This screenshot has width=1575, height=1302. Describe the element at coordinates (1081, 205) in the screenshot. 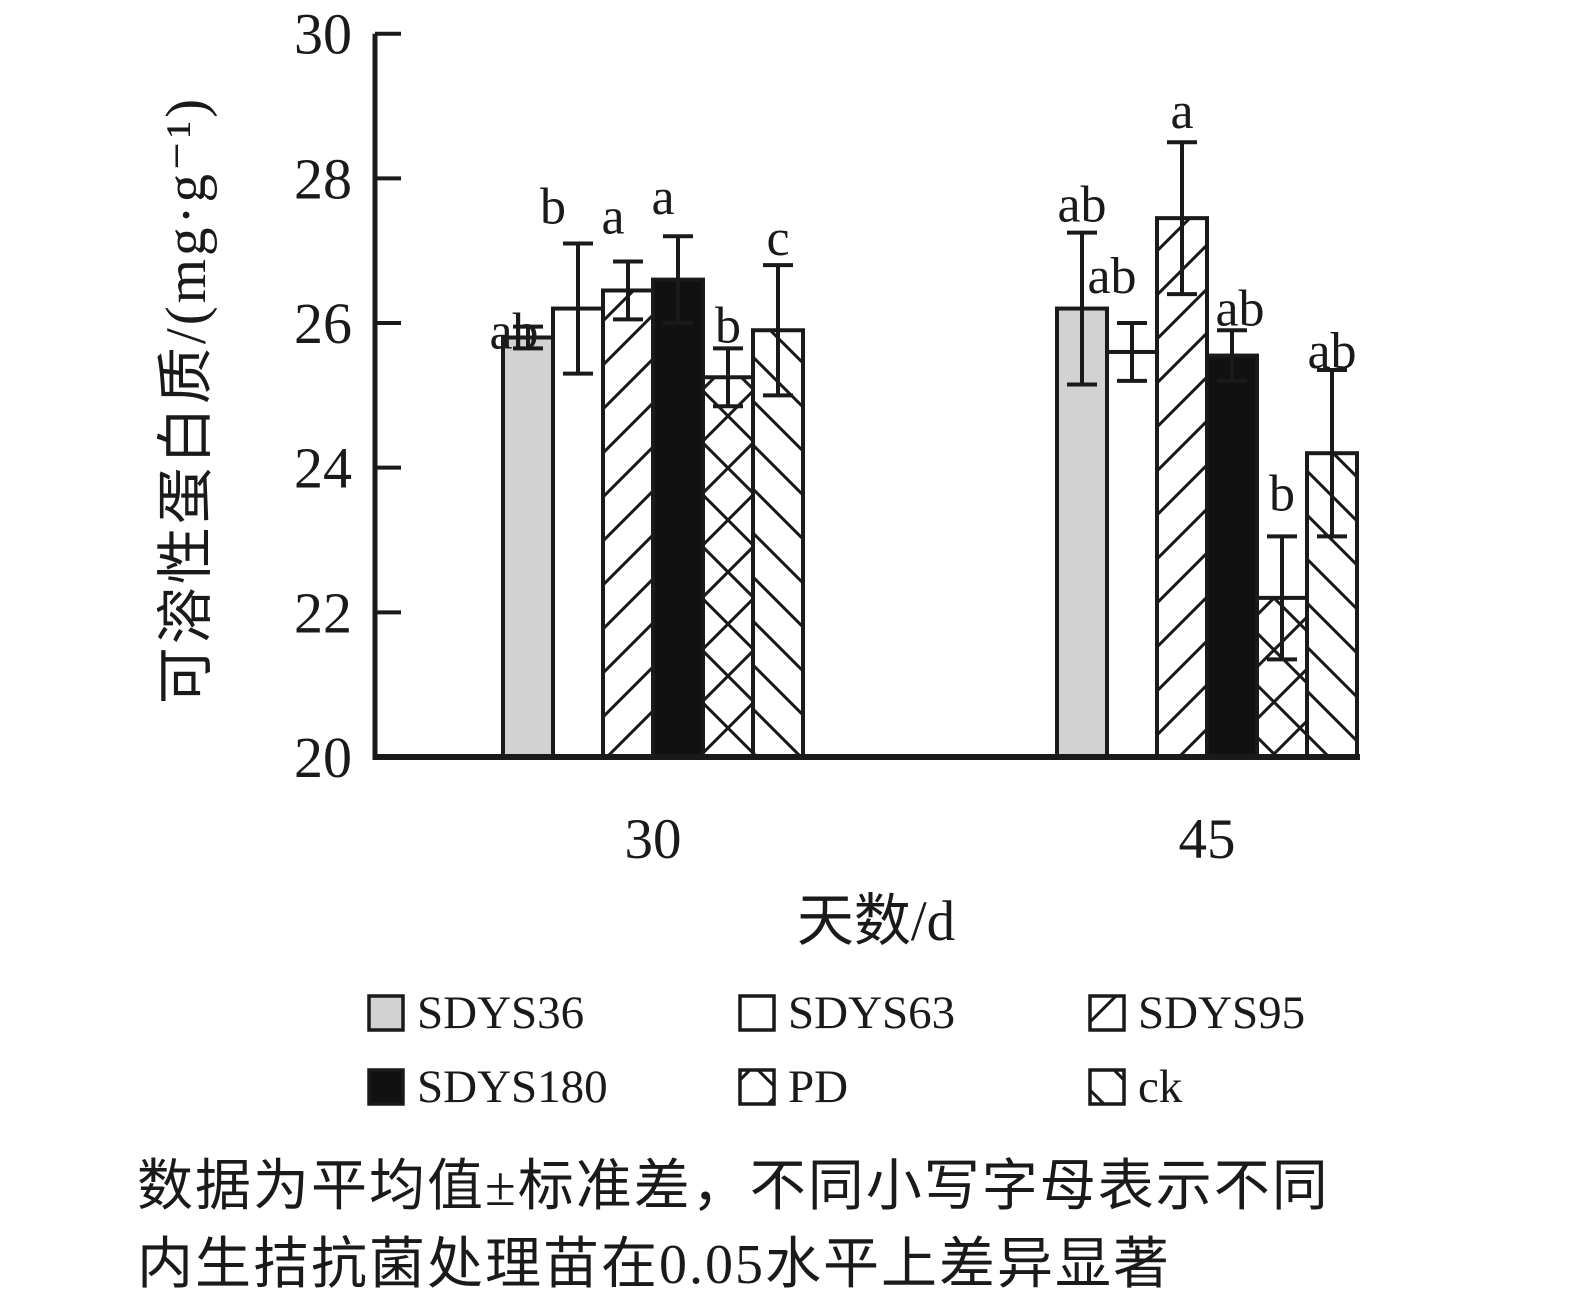

I see `sig-letter-SDYS36-45: ab` at that location.